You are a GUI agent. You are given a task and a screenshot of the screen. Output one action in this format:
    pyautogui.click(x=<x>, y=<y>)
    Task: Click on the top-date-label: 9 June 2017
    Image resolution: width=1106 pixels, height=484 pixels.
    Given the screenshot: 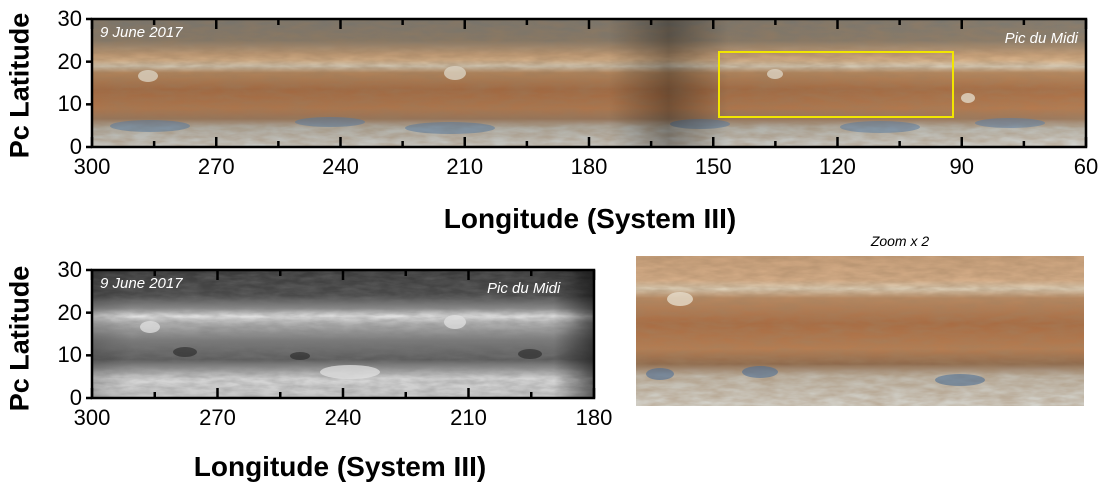 What is the action you would take?
    pyautogui.click(x=141, y=32)
    